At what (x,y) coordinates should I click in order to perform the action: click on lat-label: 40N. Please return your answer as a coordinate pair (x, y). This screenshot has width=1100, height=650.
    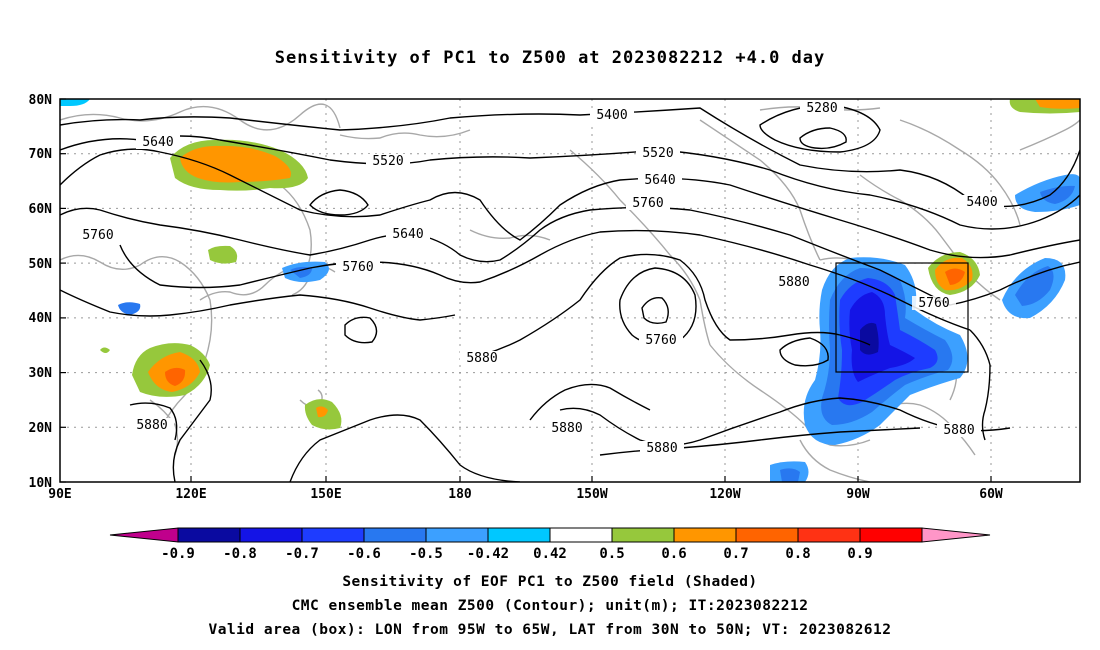
    Looking at the image, I should click on (41, 318).